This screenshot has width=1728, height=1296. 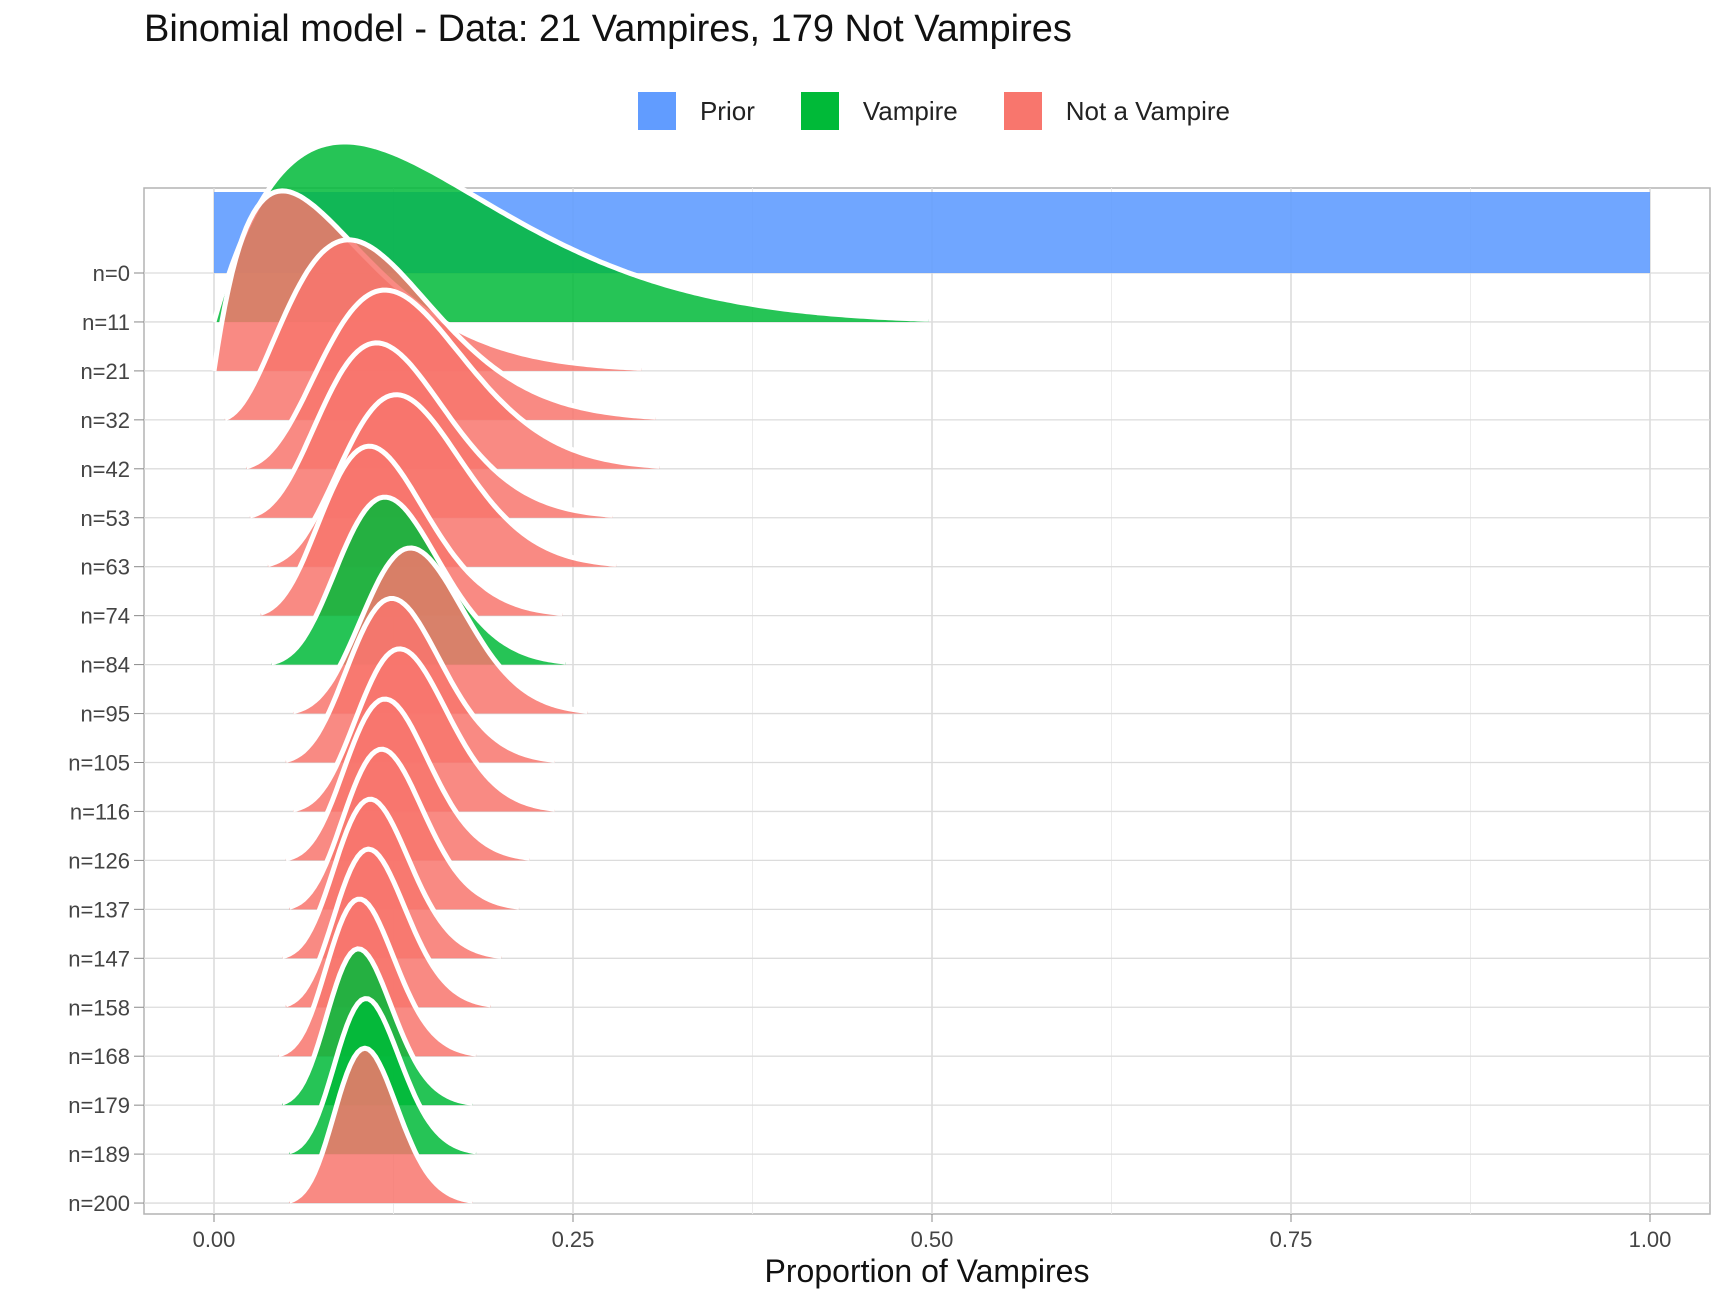 What do you see at coordinates (99, 860) in the screenshot?
I see `y-tick-label: n=126` at bounding box center [99, 860].